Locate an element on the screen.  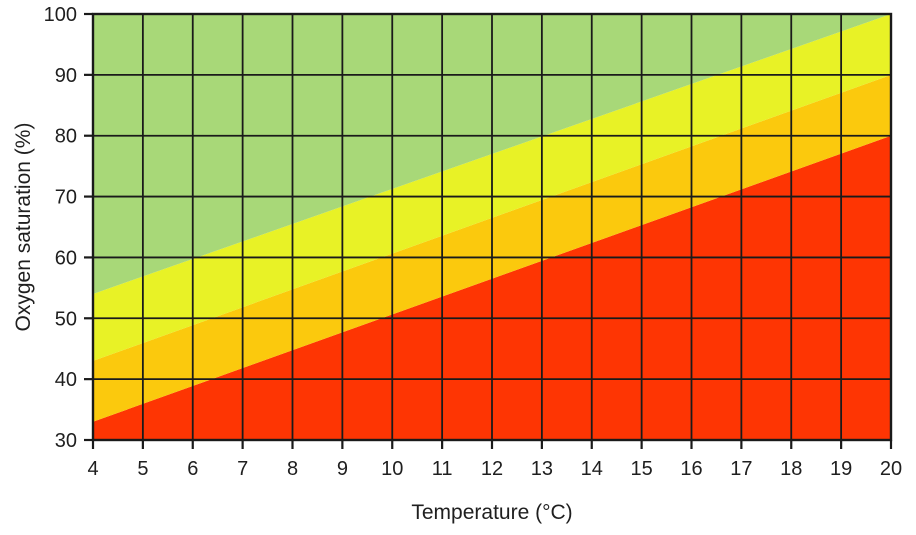
y-tick-label-80: 80 is located at coordinates (66, 137).